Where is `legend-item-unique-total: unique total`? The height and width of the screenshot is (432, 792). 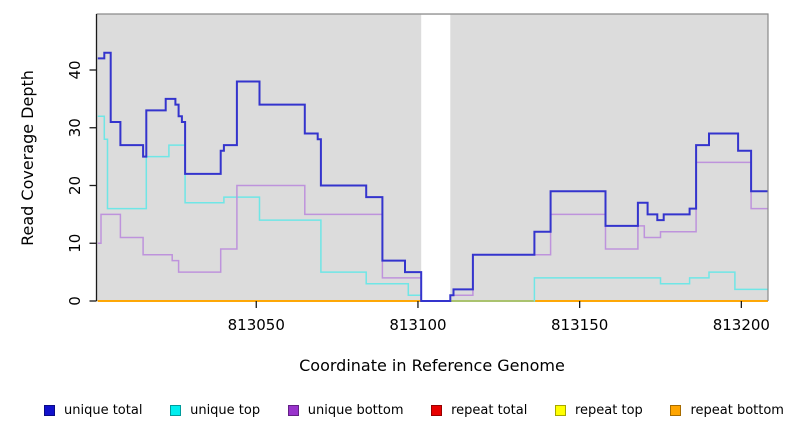 legend-item-unique-total: unique total is located at coordinates (93, 410).